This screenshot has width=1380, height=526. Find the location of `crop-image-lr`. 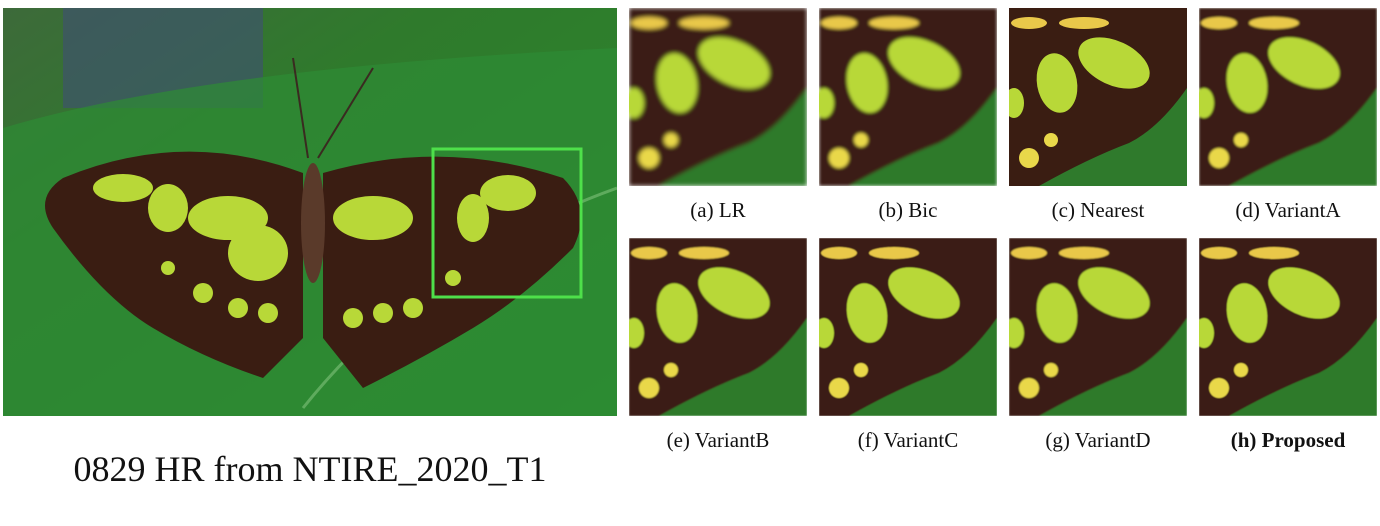

crop-image-lr is located at coordinates (718, 97).